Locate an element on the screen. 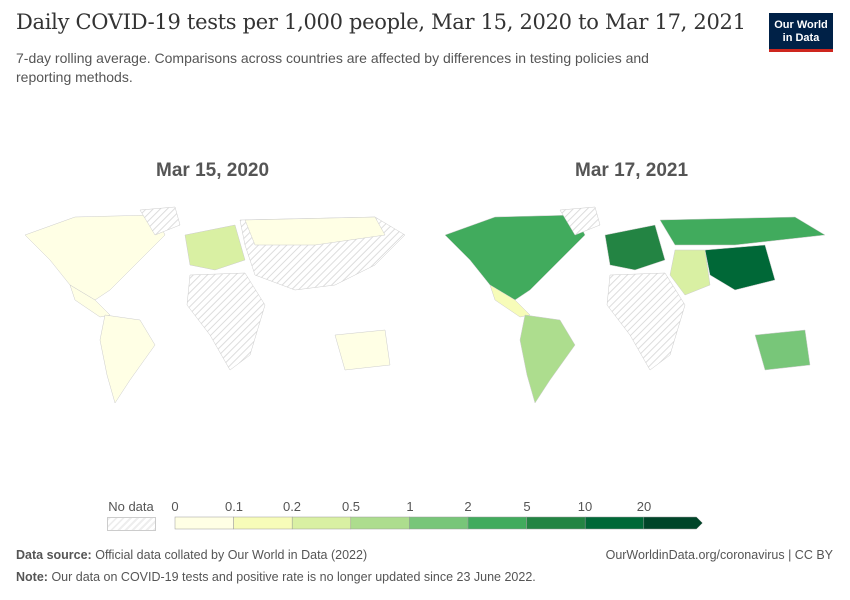 This screenshot has height=600, width=850. region-china is located at coordinates (740, 267).